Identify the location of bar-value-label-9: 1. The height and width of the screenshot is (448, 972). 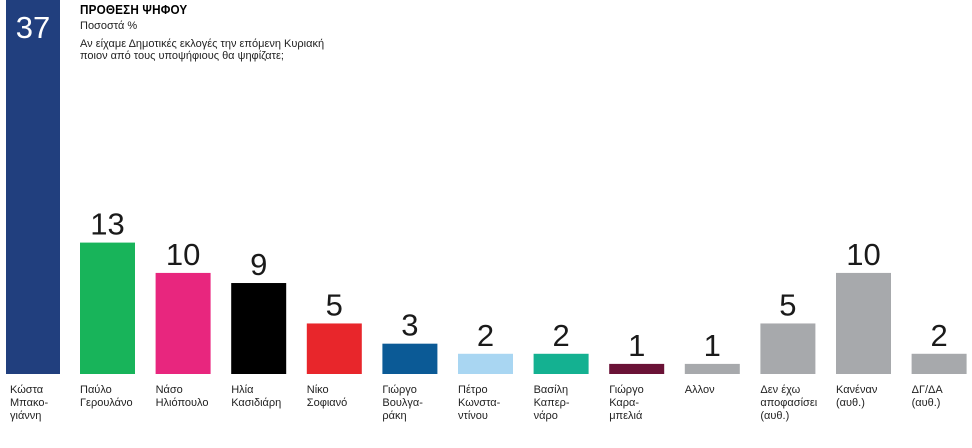
(712, 345).